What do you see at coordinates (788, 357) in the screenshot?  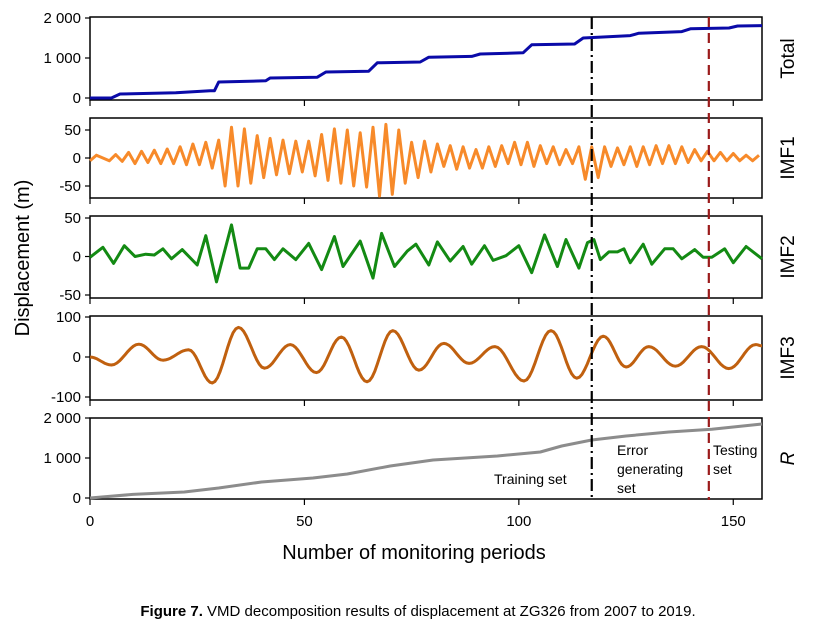 I see `panel-label: IMF3` at bounding box center [788, 357].